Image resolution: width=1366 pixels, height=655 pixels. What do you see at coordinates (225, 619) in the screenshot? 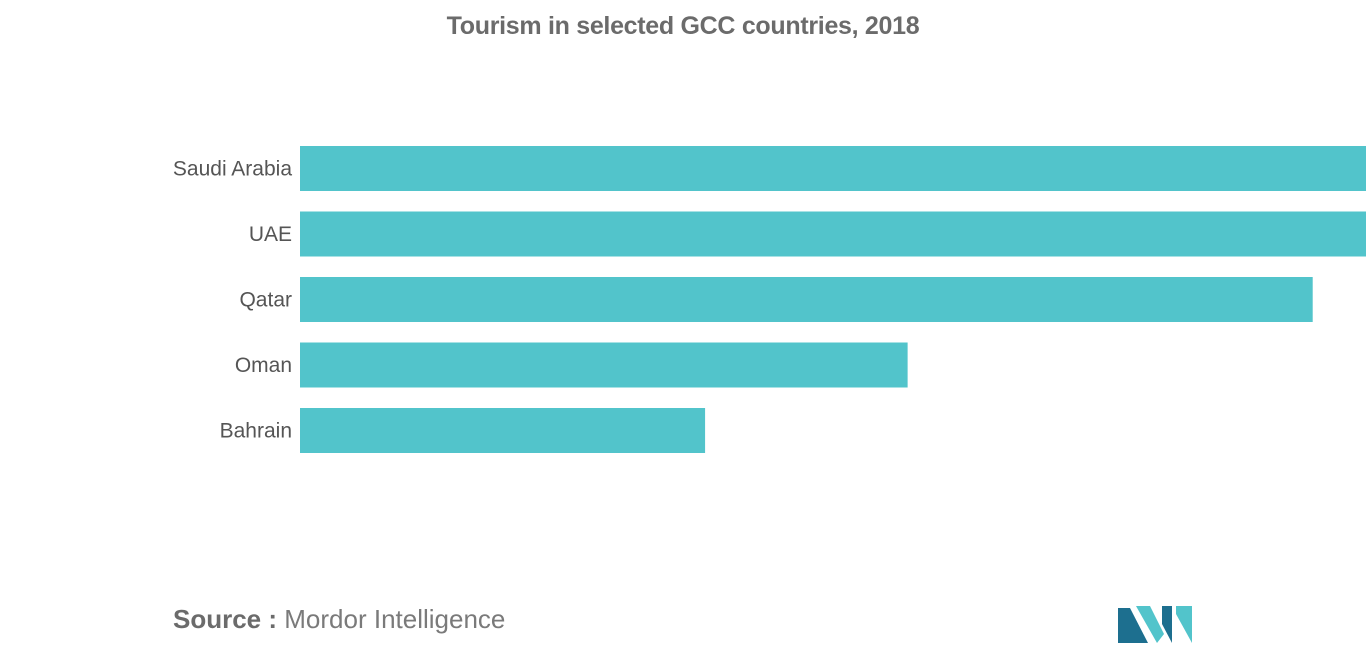
I see `source-label: Source :` at bounding box center [225, 619].